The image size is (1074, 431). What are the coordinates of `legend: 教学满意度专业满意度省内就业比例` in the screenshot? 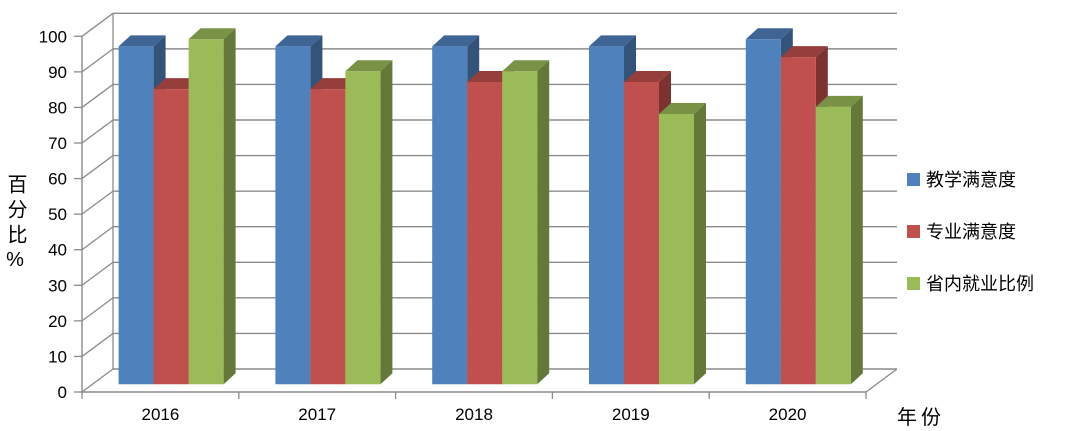 It's located at (970, 231).